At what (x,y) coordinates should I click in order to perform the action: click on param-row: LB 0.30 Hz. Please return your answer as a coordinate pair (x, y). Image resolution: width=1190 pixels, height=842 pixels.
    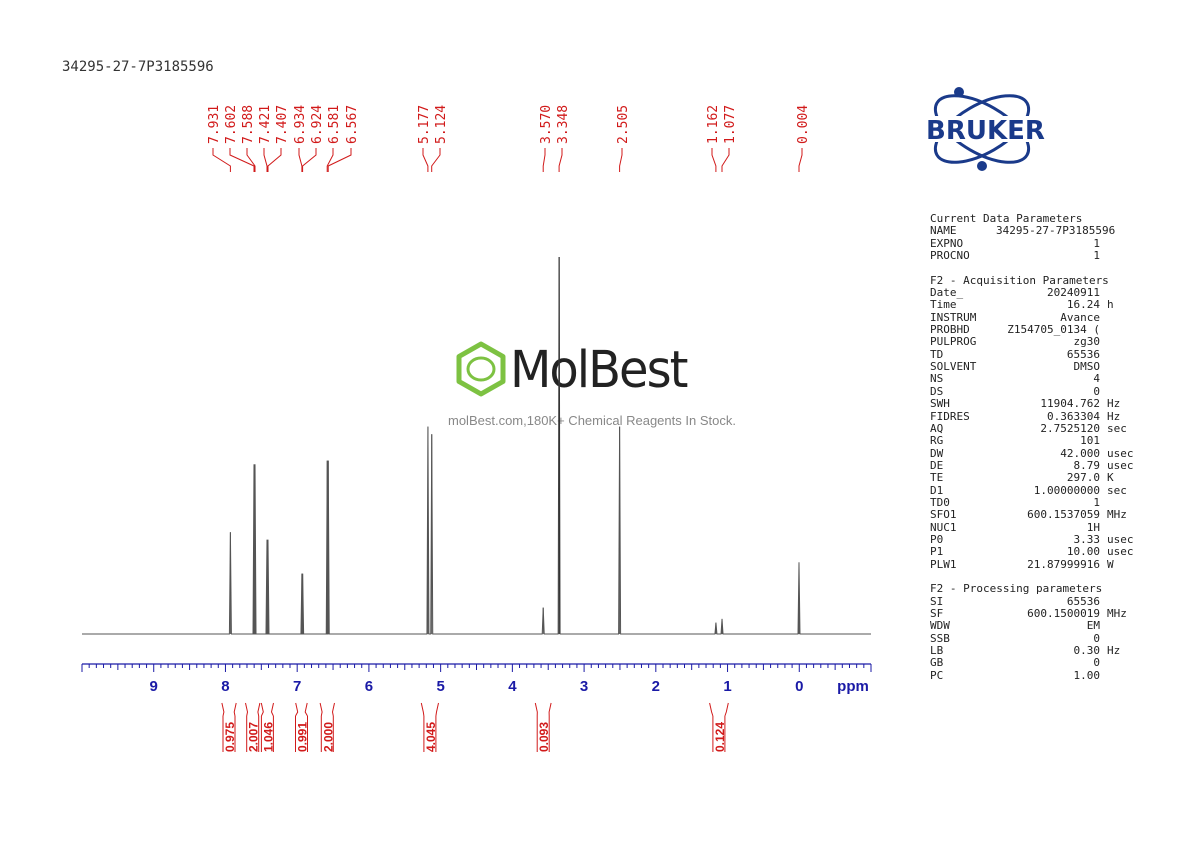
    Looking at the image, I should click on (1032, 651).